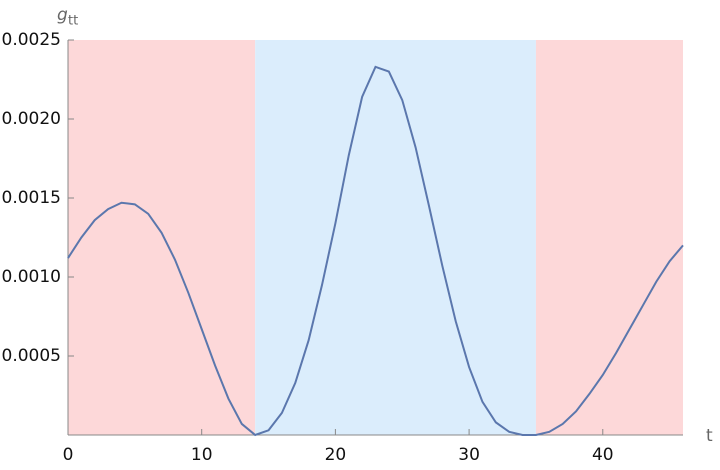 Image resolution: width=720 pixels, height=470 pixels. What do you see at coordinates (31, 119) in the screenshot?
I see `y-tick-label: 0.0020` at bounding box center [31, 119].